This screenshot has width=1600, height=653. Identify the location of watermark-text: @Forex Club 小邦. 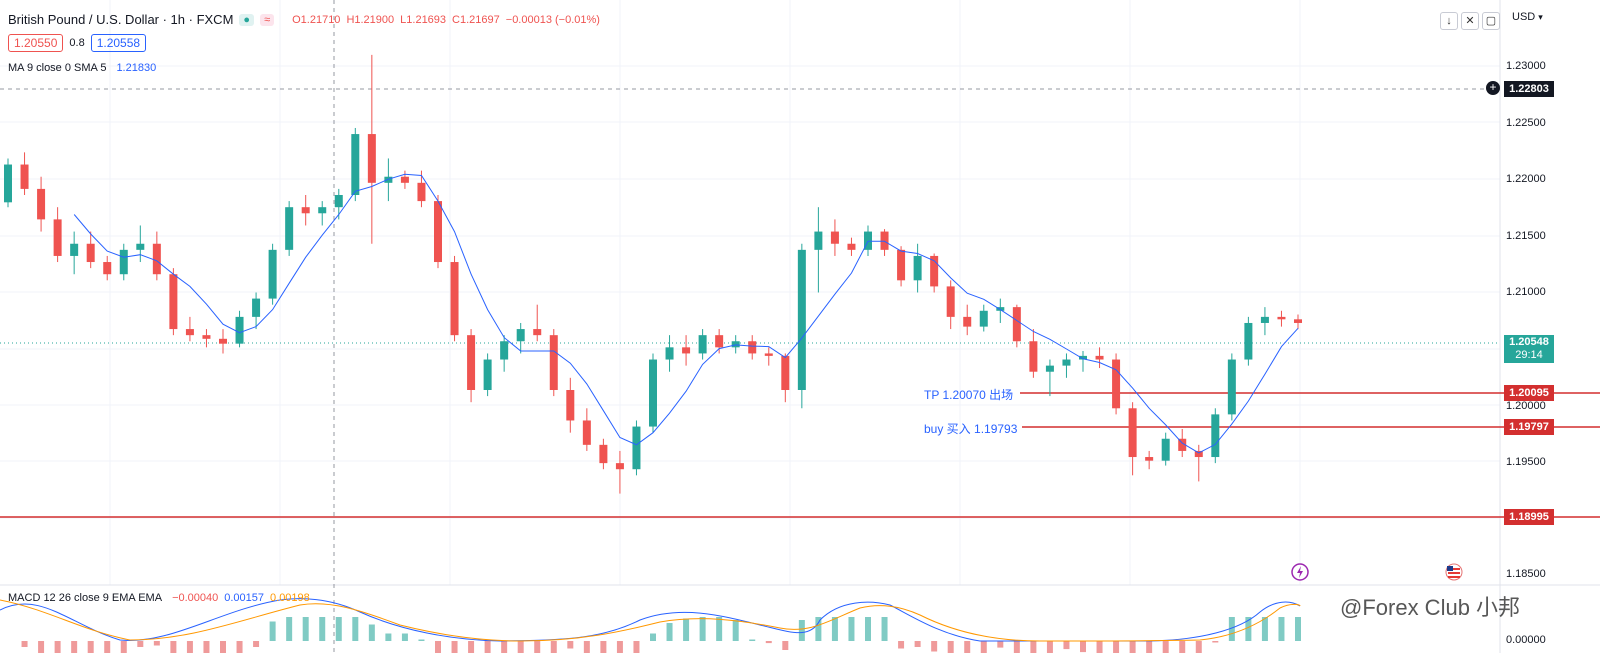
(1430, 607).